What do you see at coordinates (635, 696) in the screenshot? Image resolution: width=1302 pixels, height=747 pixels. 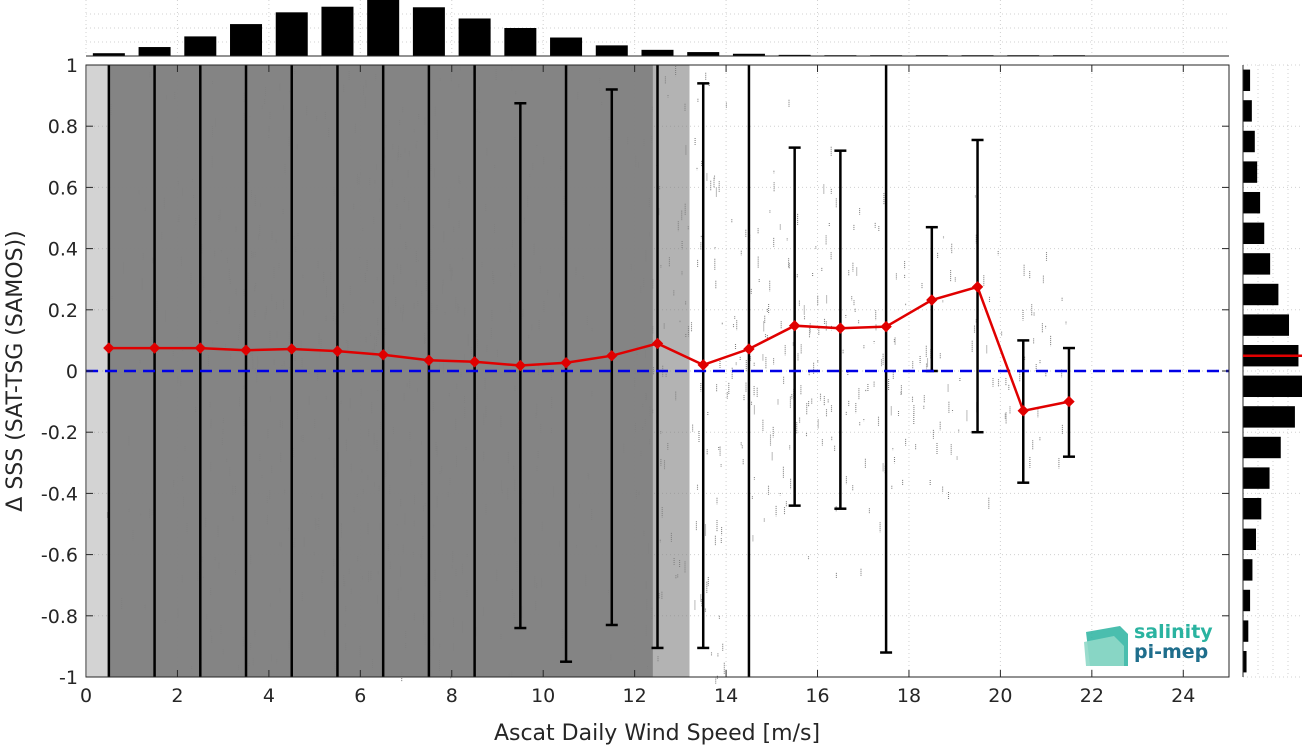 I see `x-tick-label: 12` at bounding box center [635, 696].